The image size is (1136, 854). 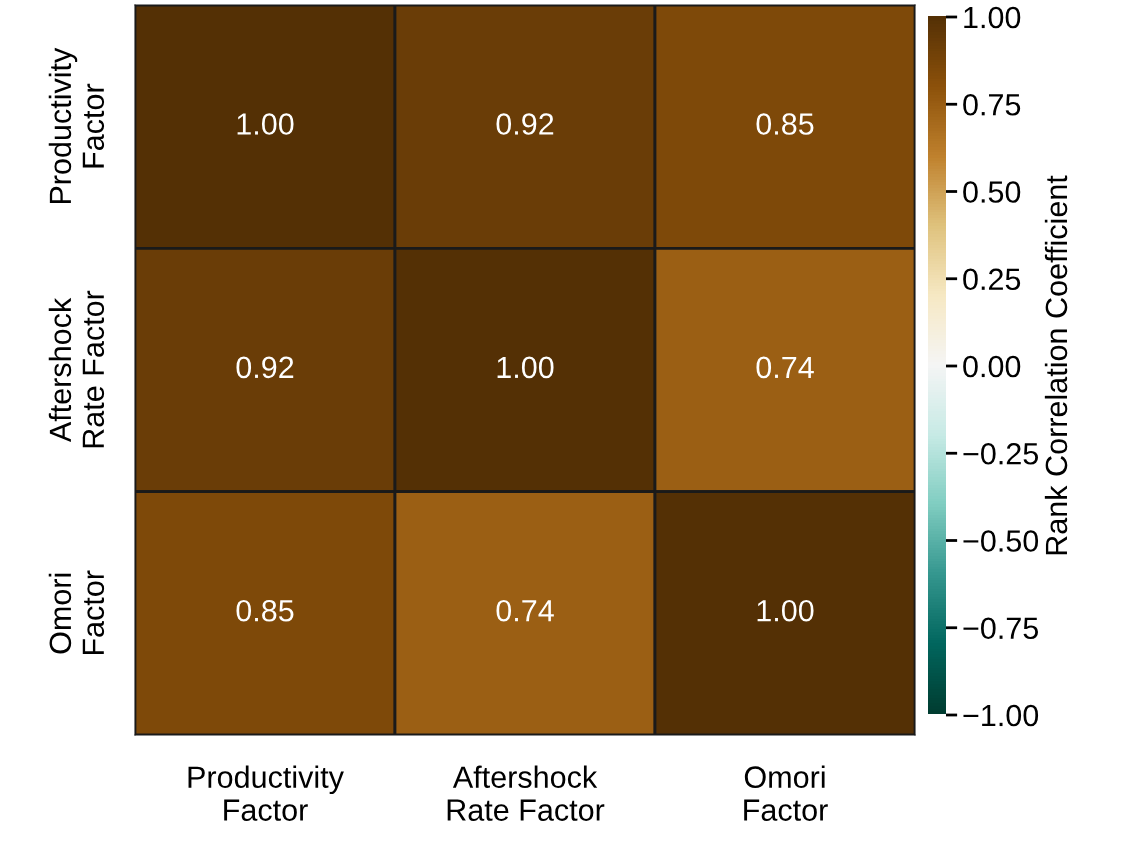 I want to click on y-tick-label: Productivity Factor, so click(x=76, y=125).